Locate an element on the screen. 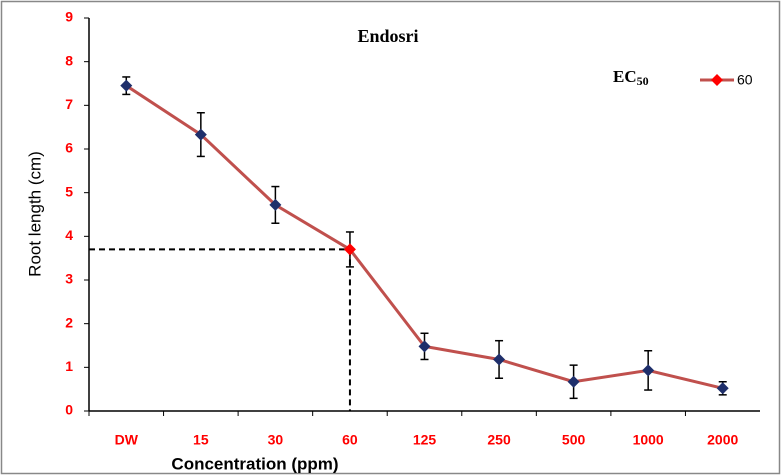 Image resolution: width=782 pixels, height=476 pixels. x-tick-label: DW is located at coordinates (127, 440).